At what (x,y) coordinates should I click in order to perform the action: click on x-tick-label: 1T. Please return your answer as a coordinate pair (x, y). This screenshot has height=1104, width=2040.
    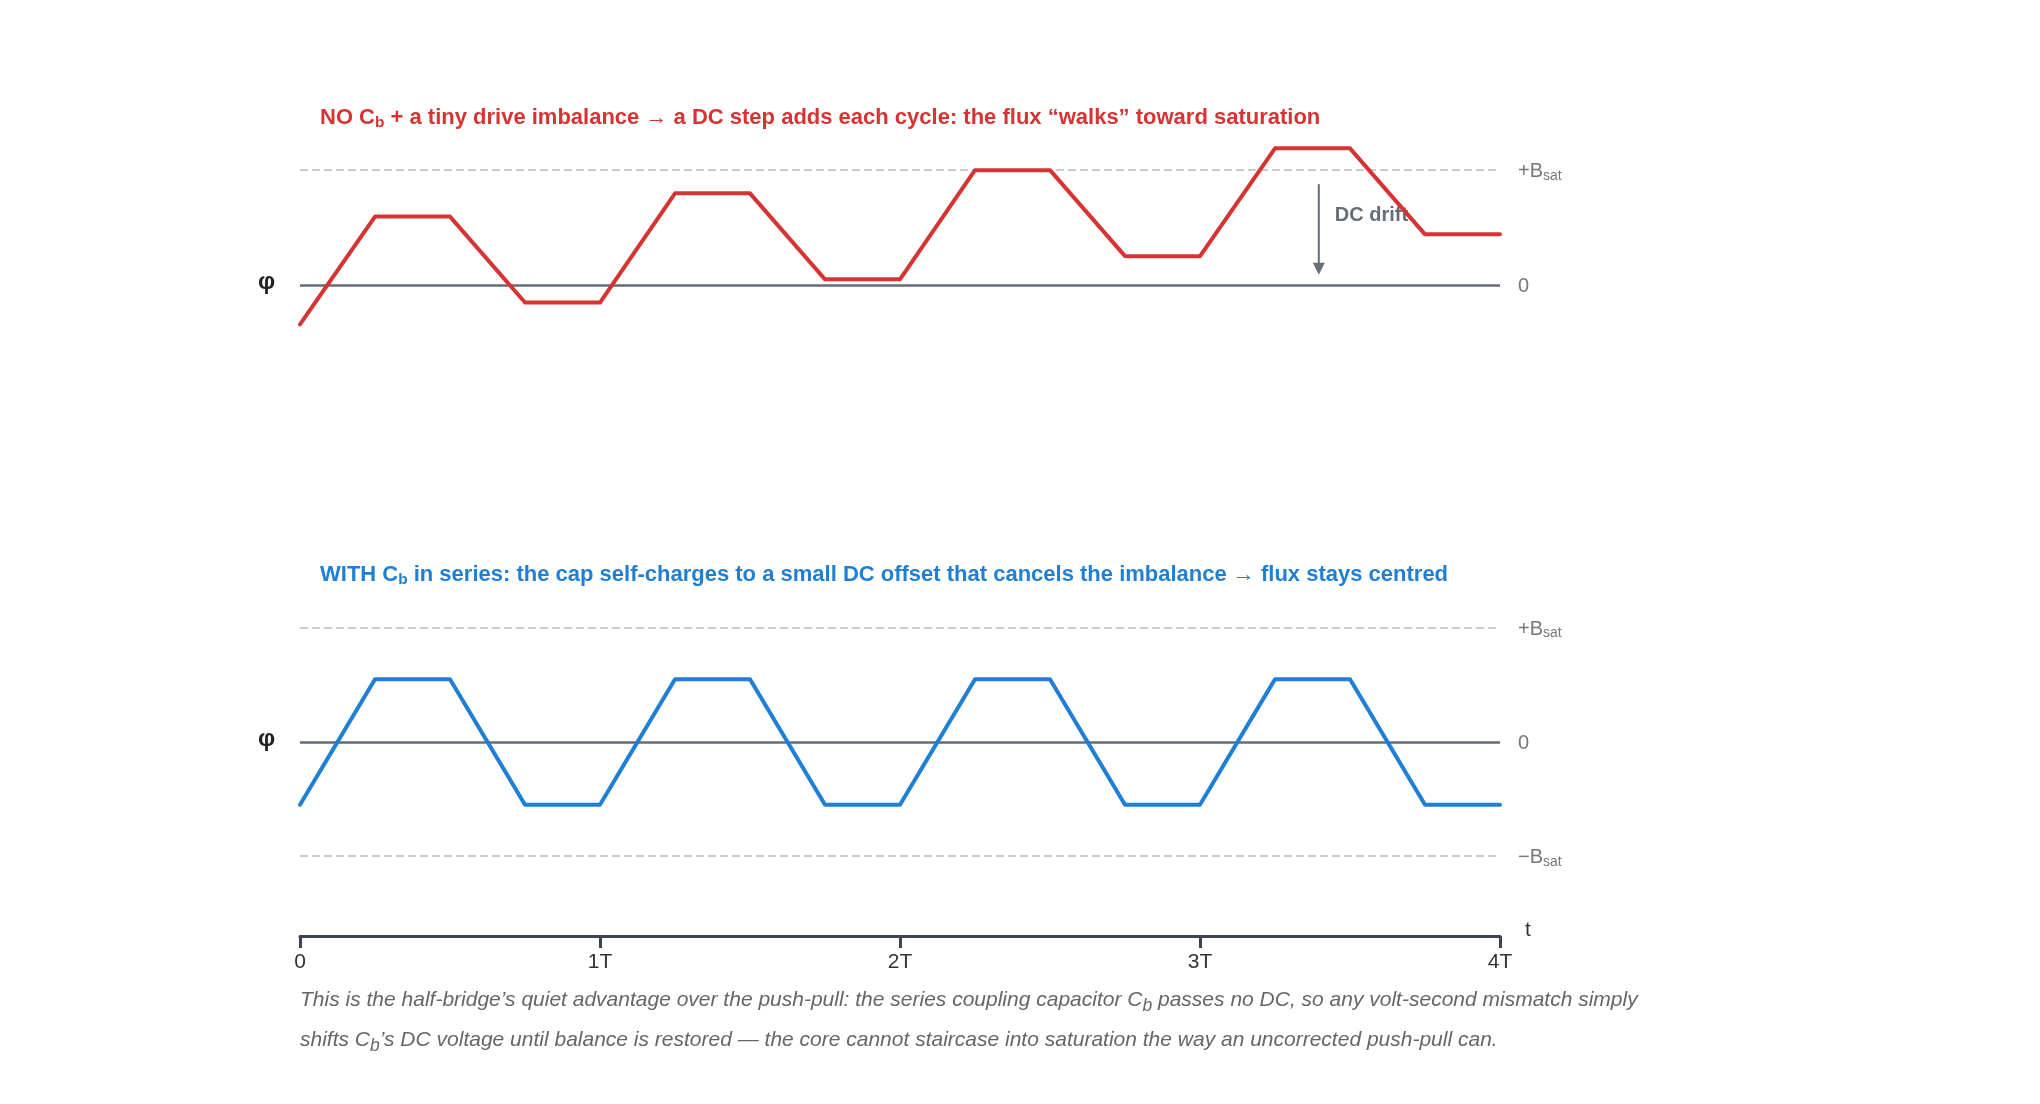
    Looking at the image, I should click on (600, 960).